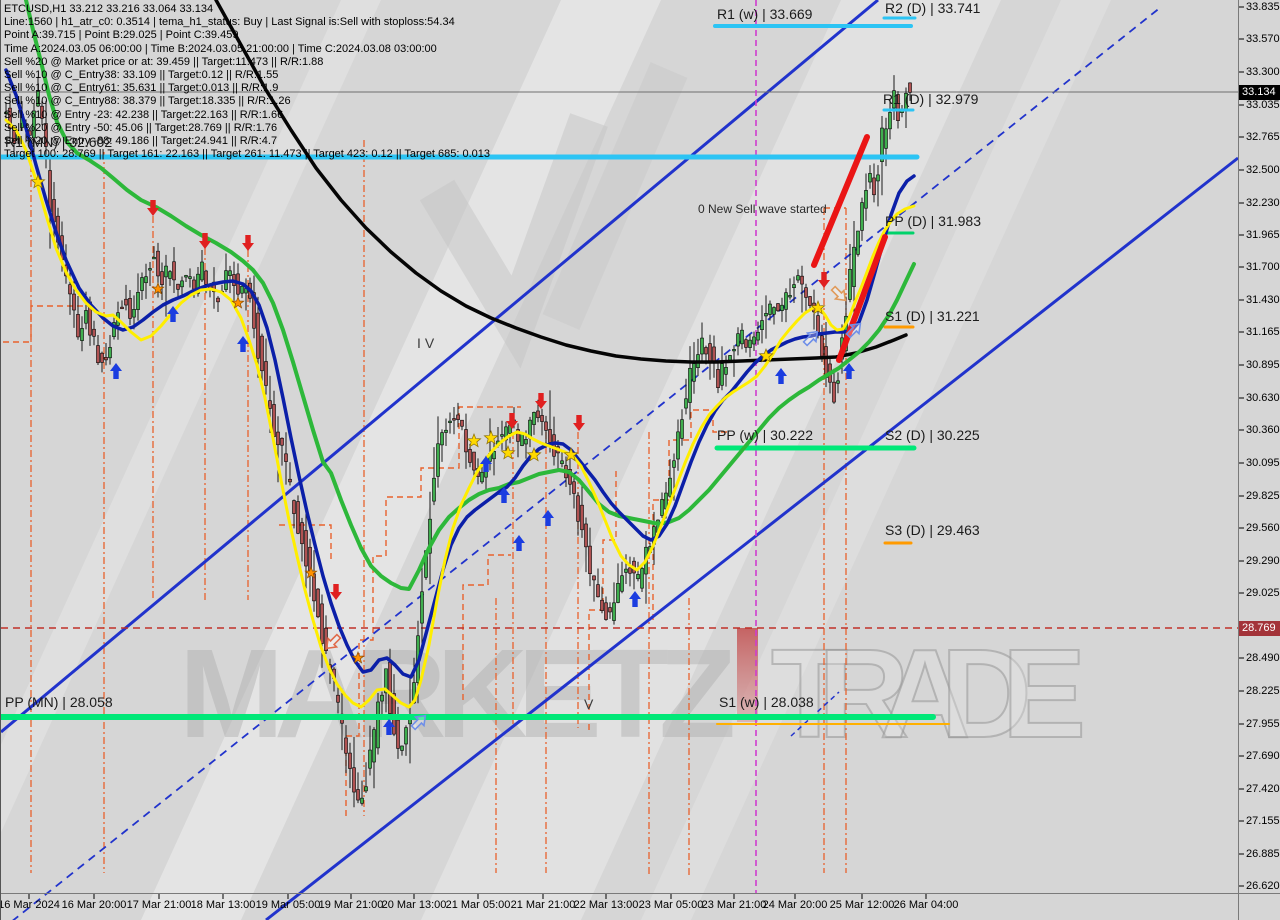 The image size is (1280, 920). Describe the element at coordinates (1263, 821) in the screenshot. I see `price-tick-label: 27.155` at that location.